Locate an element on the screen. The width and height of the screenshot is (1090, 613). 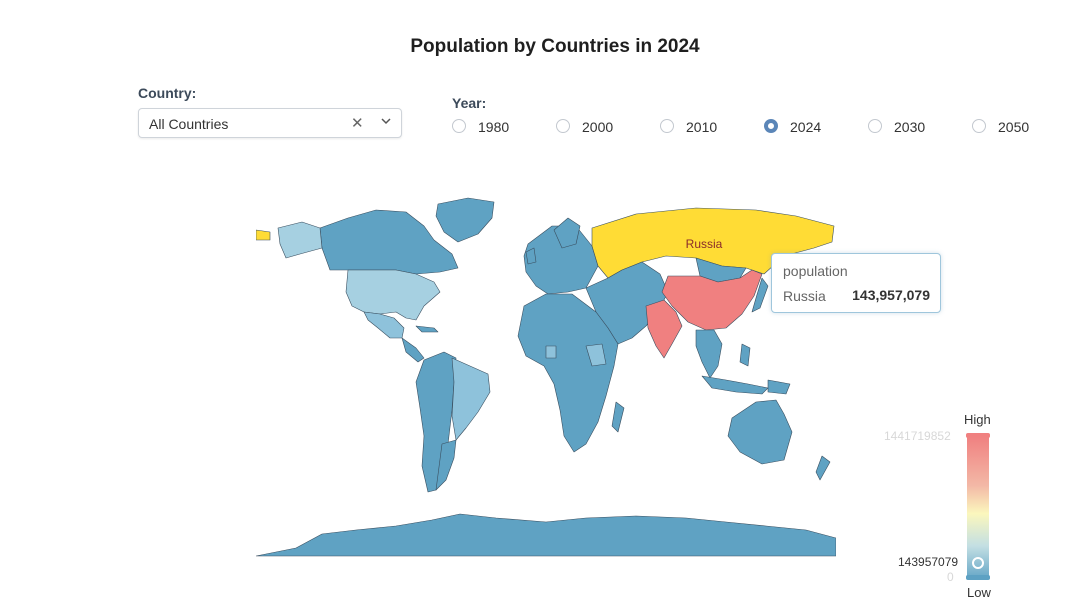
country-filter-label: Country: is located at coordinates (167, 93).